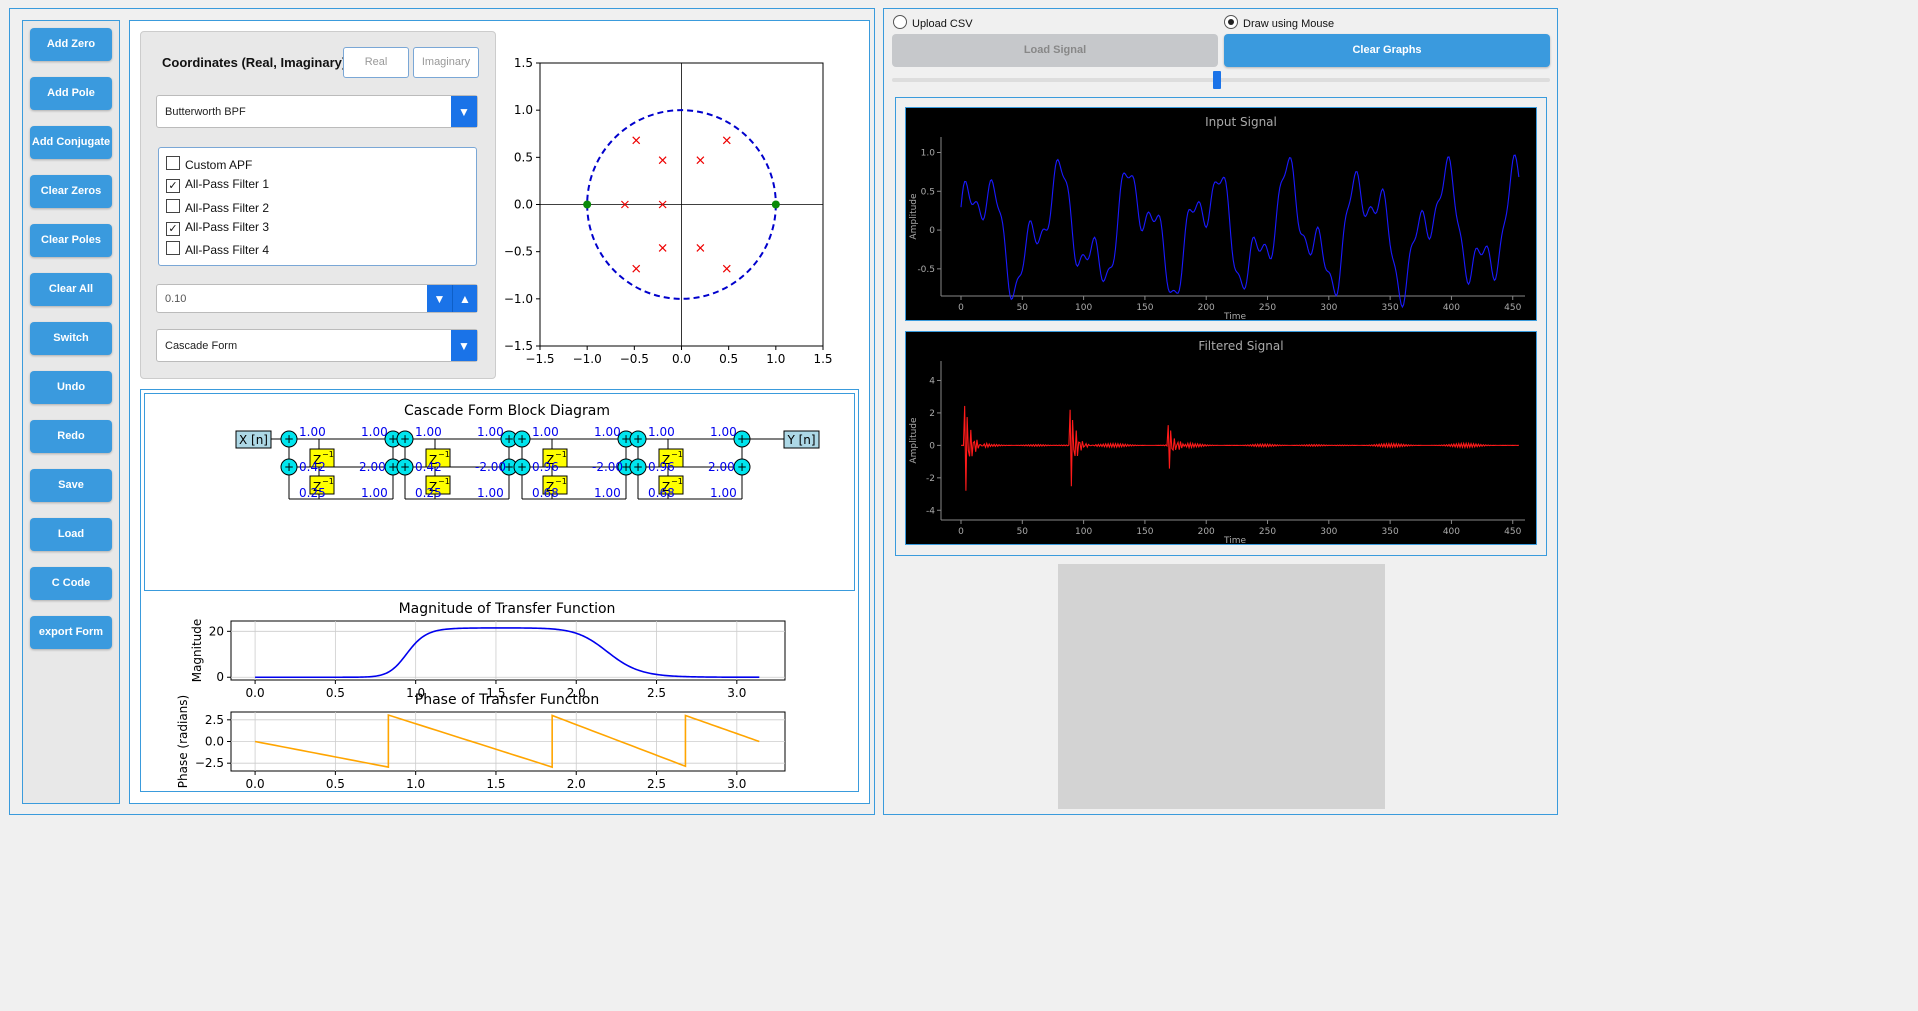  I want to click on load-signal-button: Load Signal, so click(1055, 50).